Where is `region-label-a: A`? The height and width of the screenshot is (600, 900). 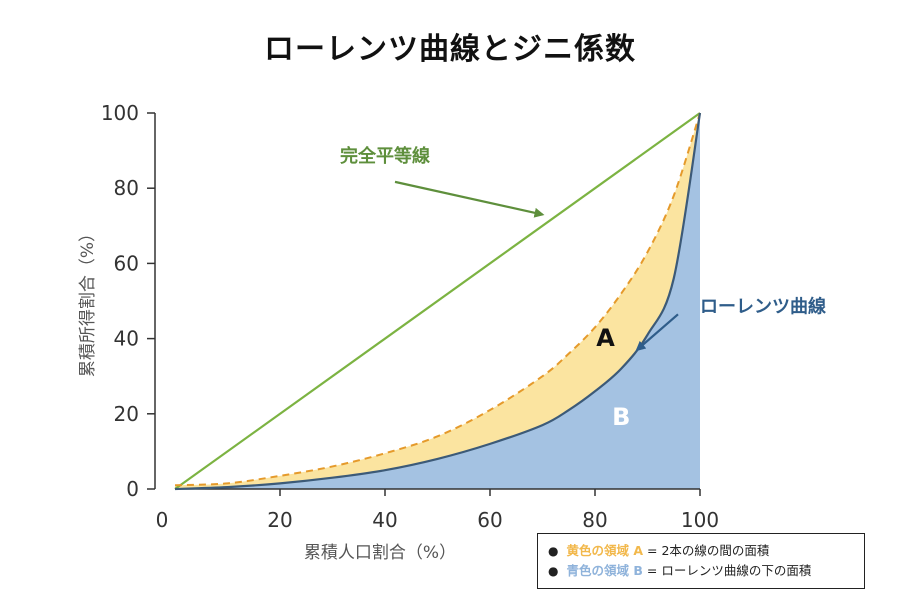 region-label-a: A is located at coordinates (605, 338).